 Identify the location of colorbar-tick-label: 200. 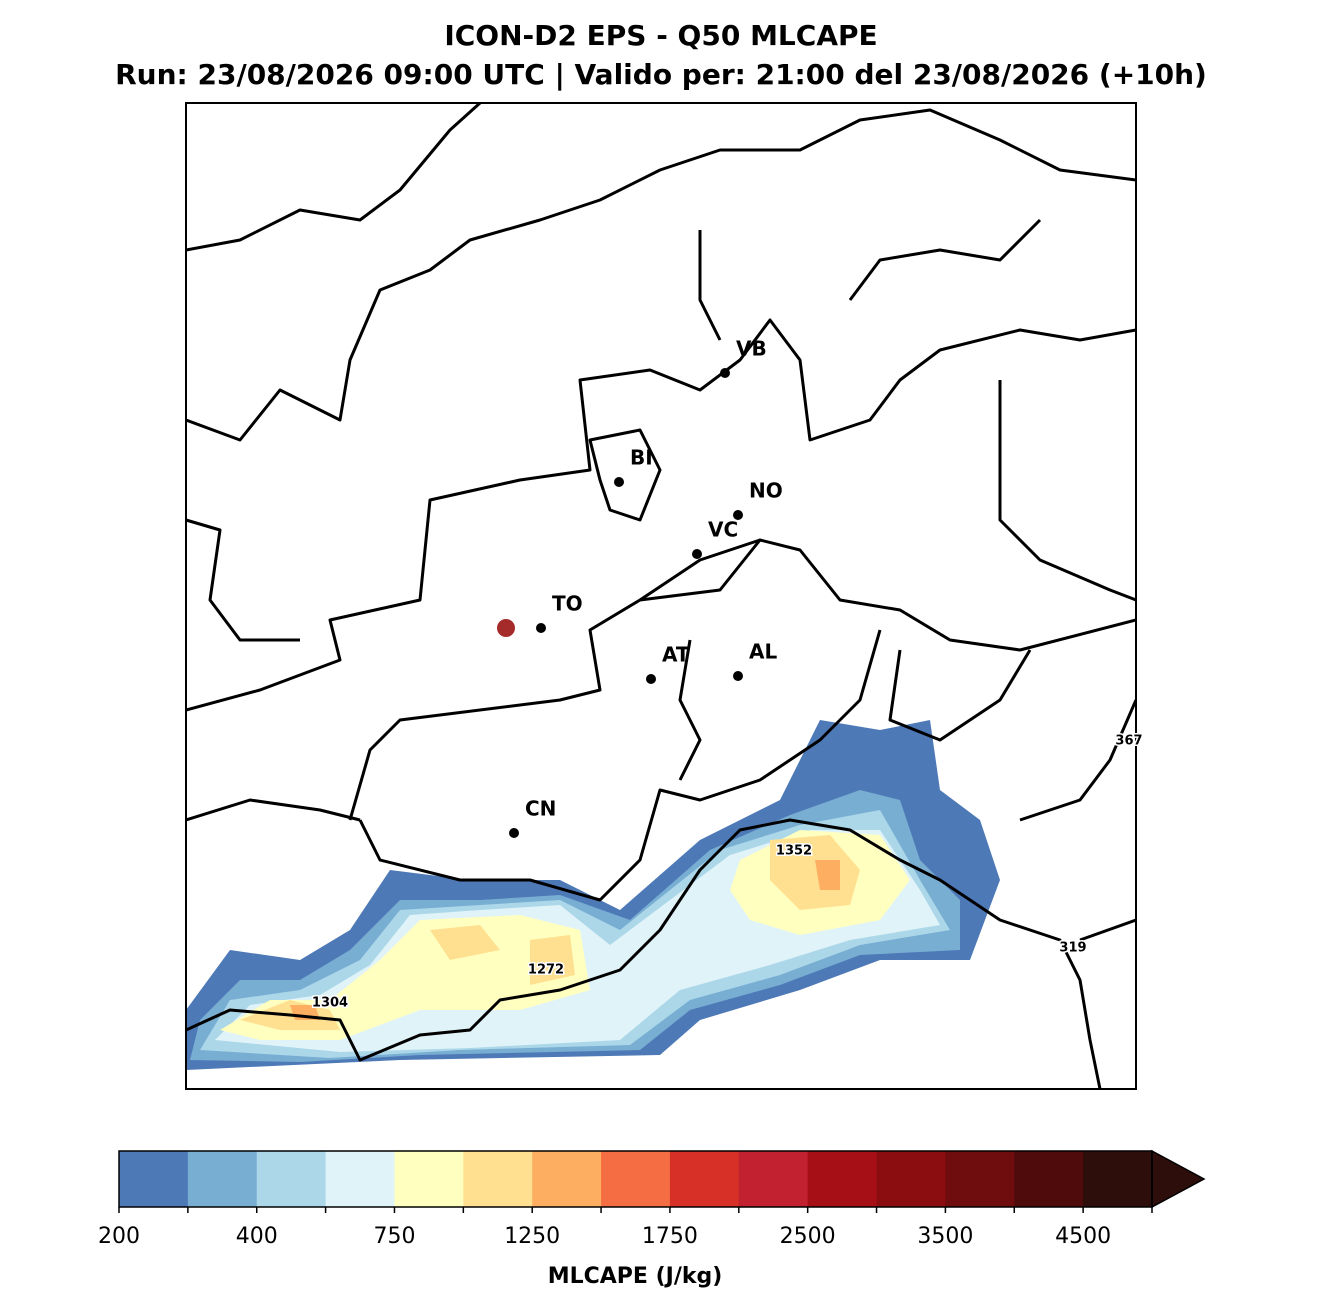
(119, 1236).